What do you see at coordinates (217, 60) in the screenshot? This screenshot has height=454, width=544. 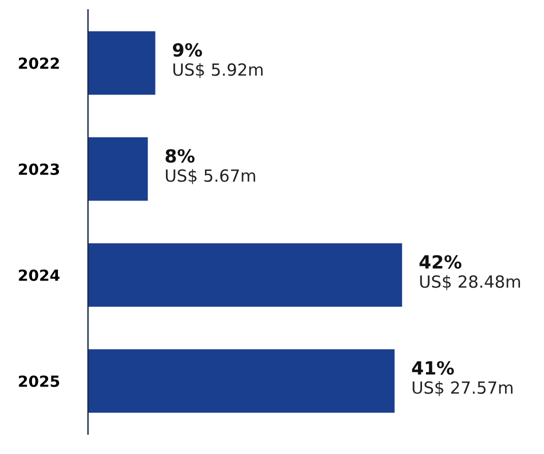 I see `data-label: 9% US$ 5.92m` at bounding box center [217, 60].